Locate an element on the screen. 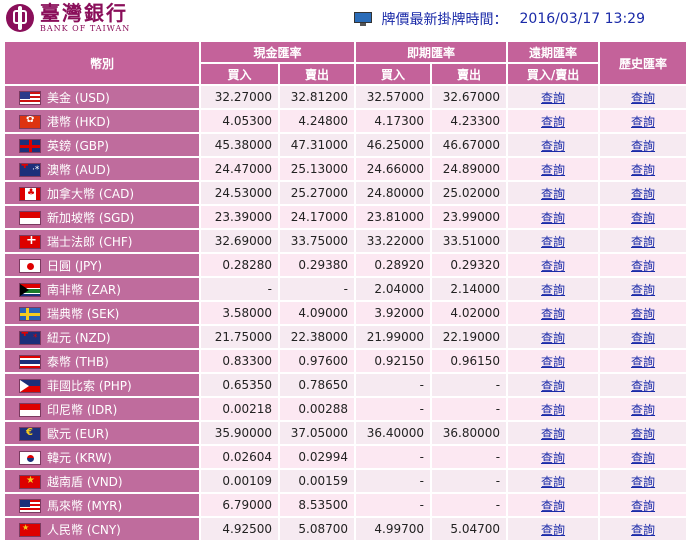 Image resolution: width=691 pixels, height=542 pixels. header-spot-sell: 賣出 is located at coordinates (469, 74).